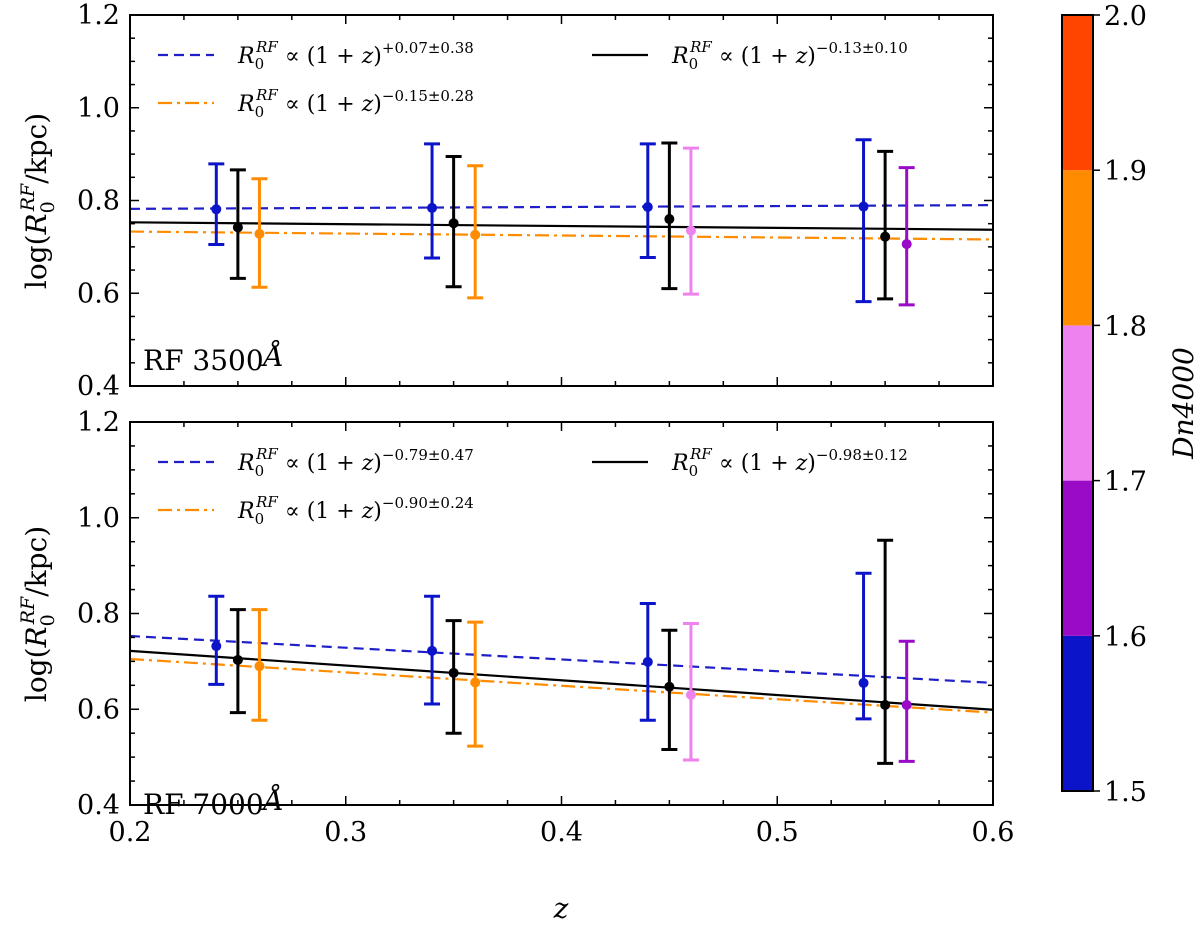  I want to click on panel-label: RF 3500Å, so click(213, 358).